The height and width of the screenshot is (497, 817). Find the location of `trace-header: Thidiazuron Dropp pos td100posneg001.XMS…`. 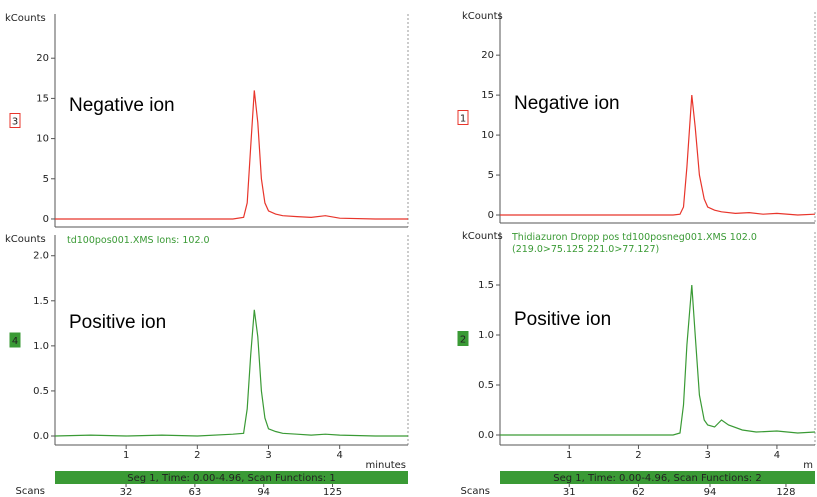

trace-header: Thidiazuron Dropp pos td100posneg001.XMS… is located at coordinates (634, 243).